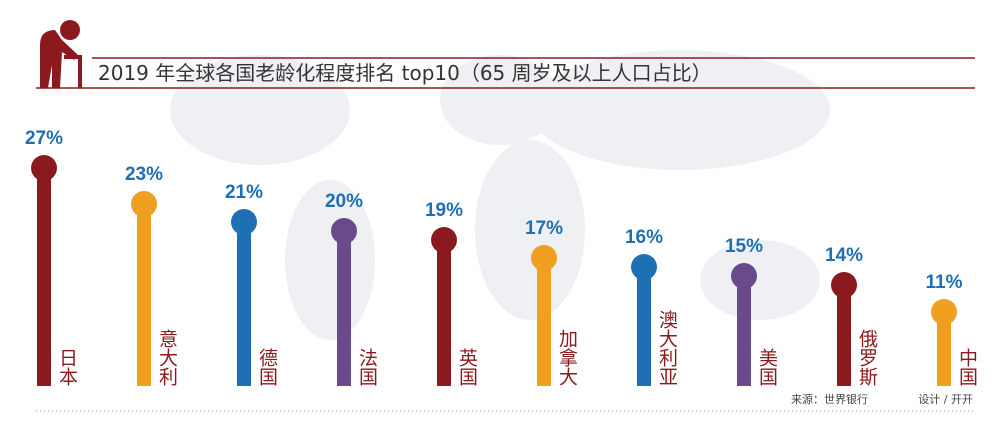 The image size is (1000, 428). What do you see at coordinates (144, 174) in the screenshot?
I see `value-label: 23%` at bounding box center [144, 174].